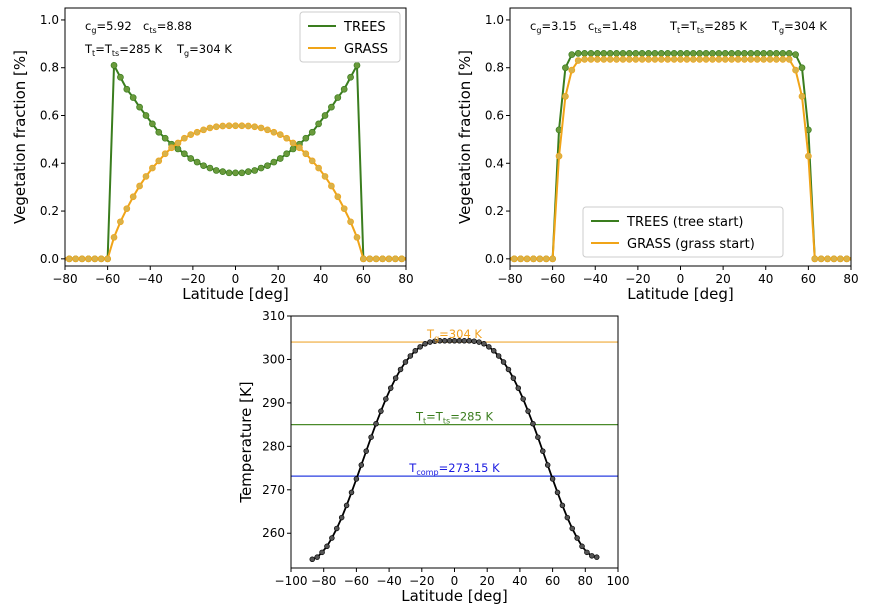 Image resolution: width=877 pixels, height=606 pixels. I want to click on x-tick-label: 80, so click(850, 279).